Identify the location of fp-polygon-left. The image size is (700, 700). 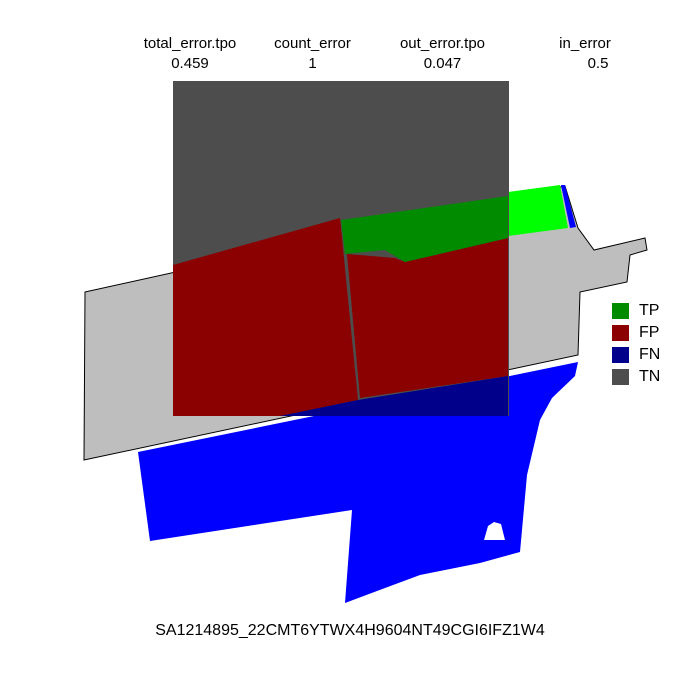
(265, 317).